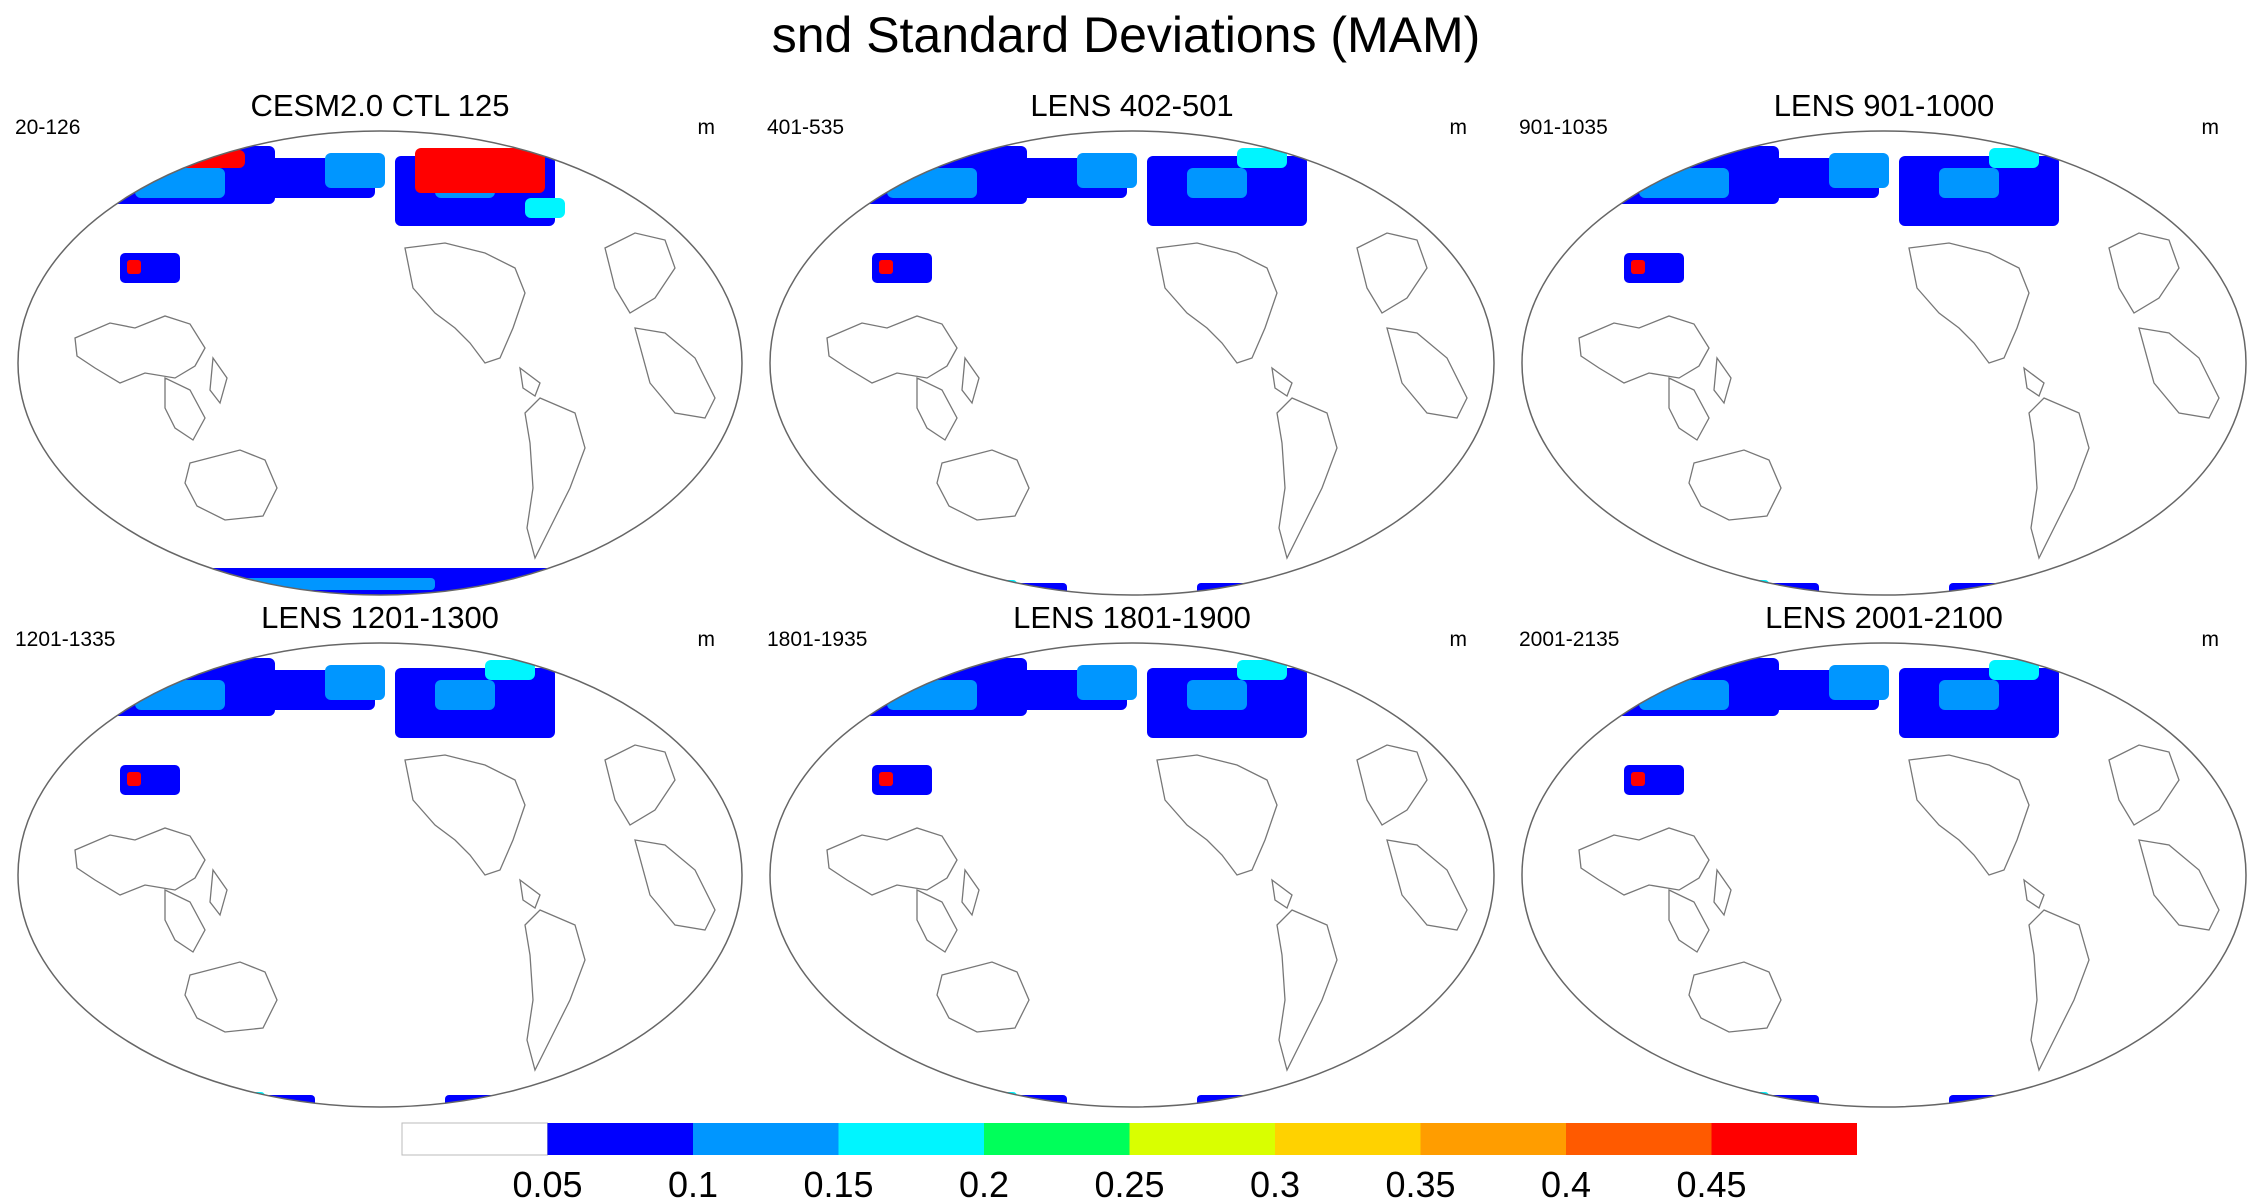  What do you see at coordinates (1129, 1183) in the screenshot?
I see `colorbar-tick-label: 0.25` at bounding box center [1129, 1183].